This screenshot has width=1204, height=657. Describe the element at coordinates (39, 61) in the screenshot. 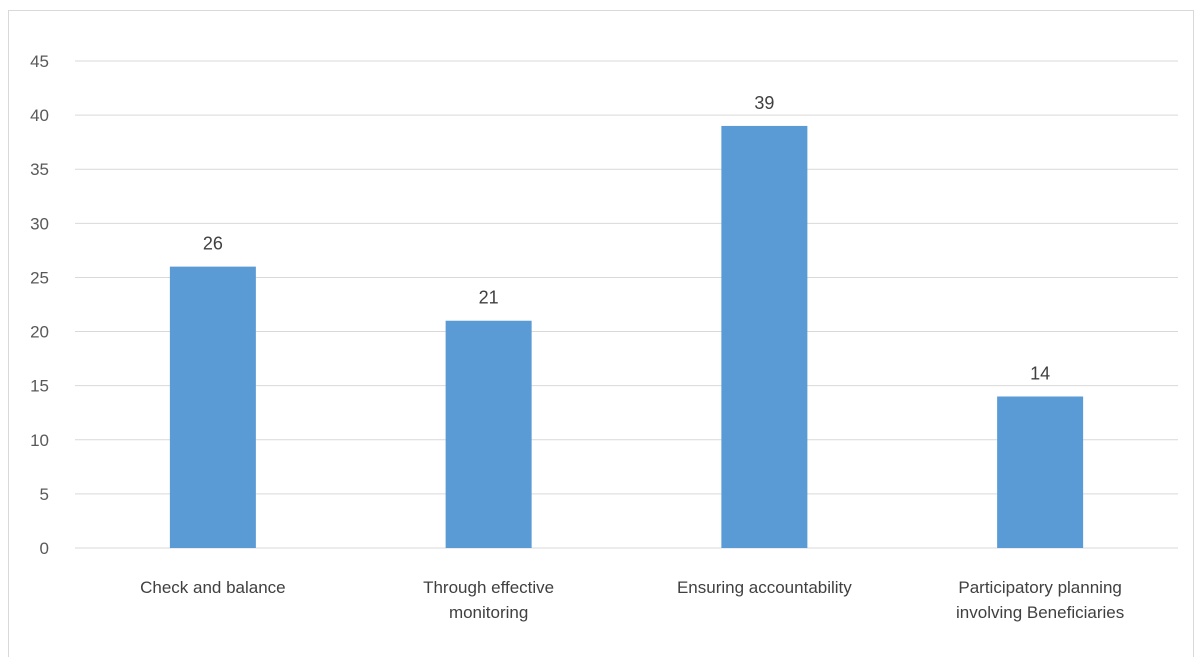

I see `y-tick-label: 45` at that location.